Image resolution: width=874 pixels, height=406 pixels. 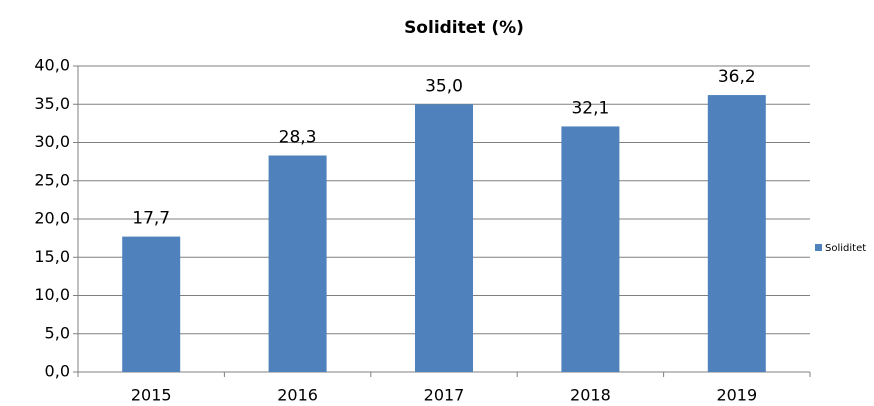 What do you see at coordinates (52, 218) in the screenshot?
I see `y-tick-label: 20,0` at bounding box center [52, 218].